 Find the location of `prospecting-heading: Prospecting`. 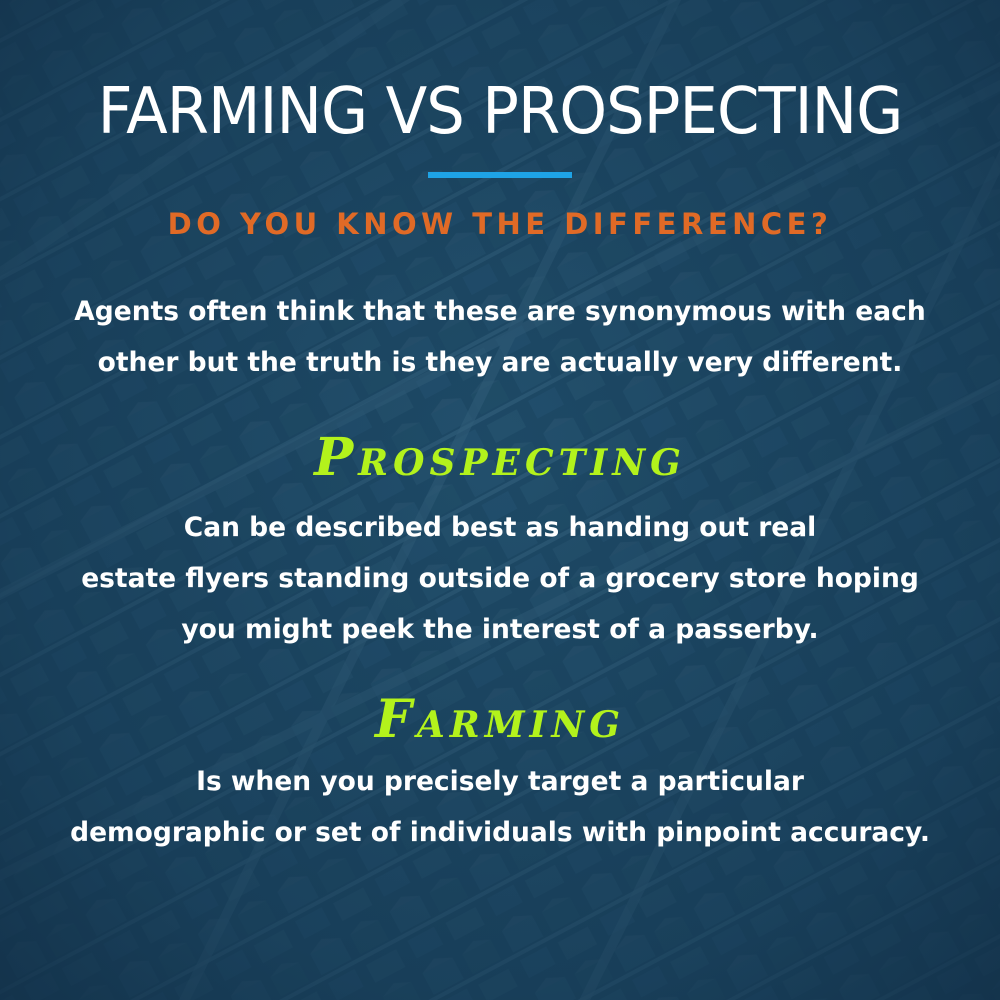

prospecting-heading: Prospecting is located at coordinates (500, 457).